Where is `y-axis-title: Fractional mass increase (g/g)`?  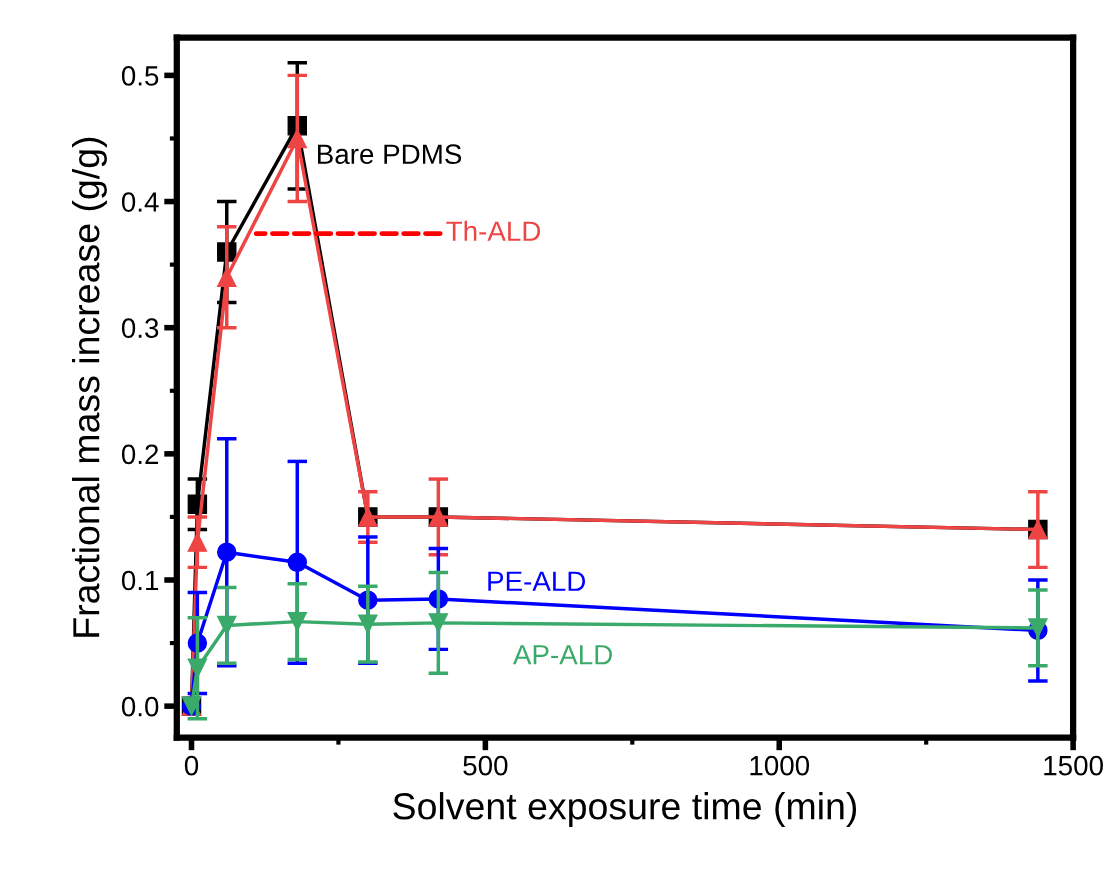
y-axis-title: Fractional mass increase (g/g) is located at coordinates (89, 387).